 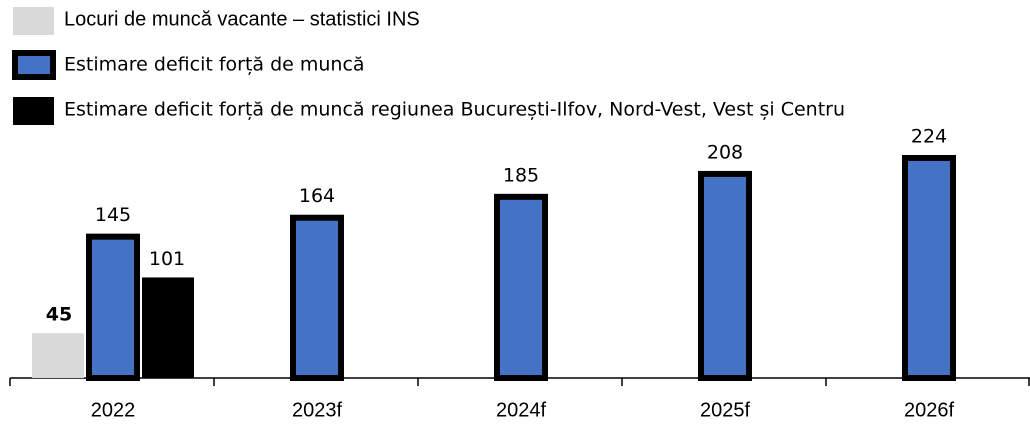 I want to click on x-tick-label: 2025f, so click(x=725, y=410).